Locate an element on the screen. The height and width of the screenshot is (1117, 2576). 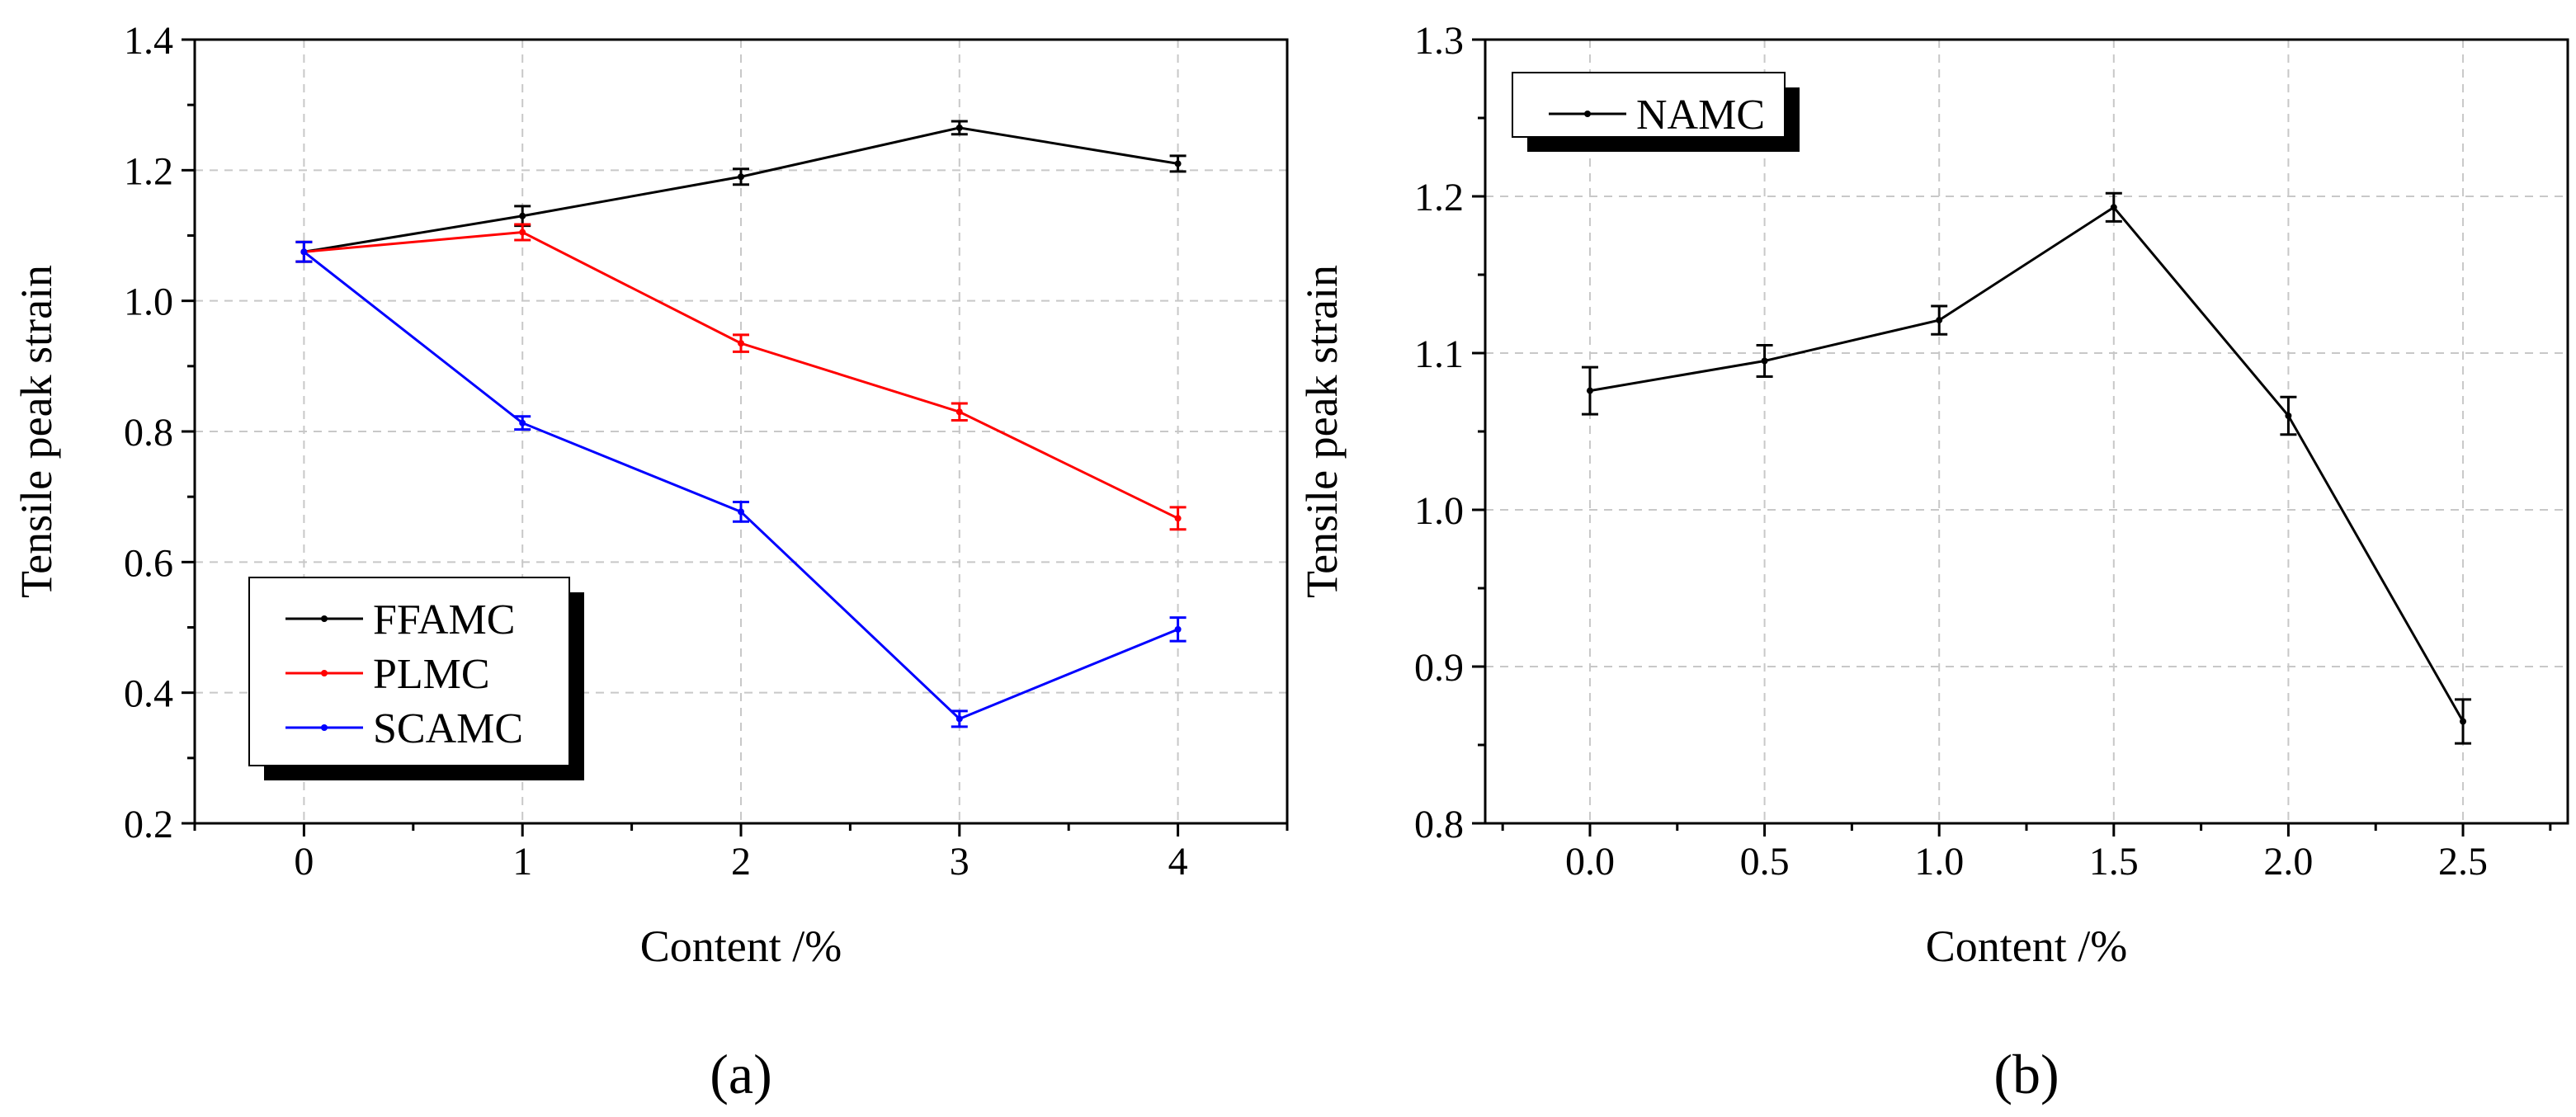
legend: FFAMC PLMC SCAMC is located at coordinates (416, 679).